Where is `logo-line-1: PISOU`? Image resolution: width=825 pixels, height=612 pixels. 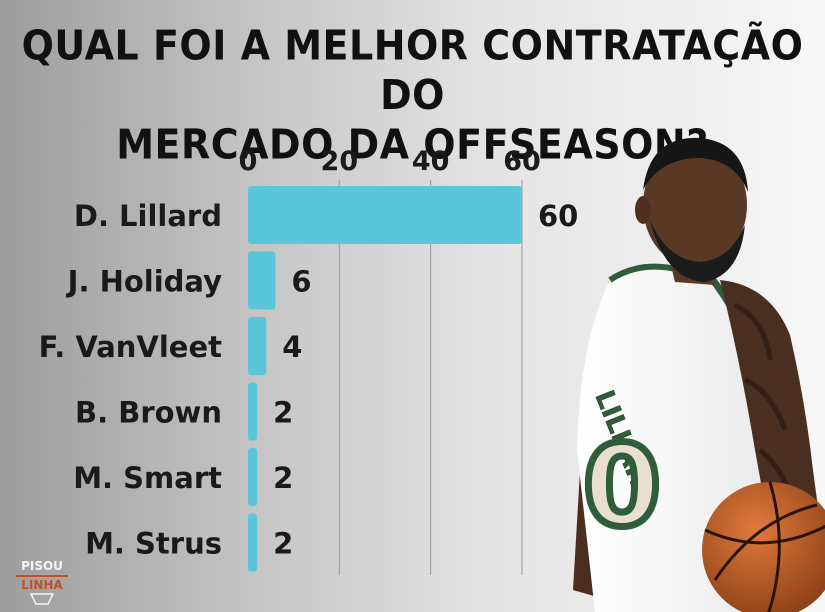
logo-line-1: PISOU is located at coordinates (42, 566).